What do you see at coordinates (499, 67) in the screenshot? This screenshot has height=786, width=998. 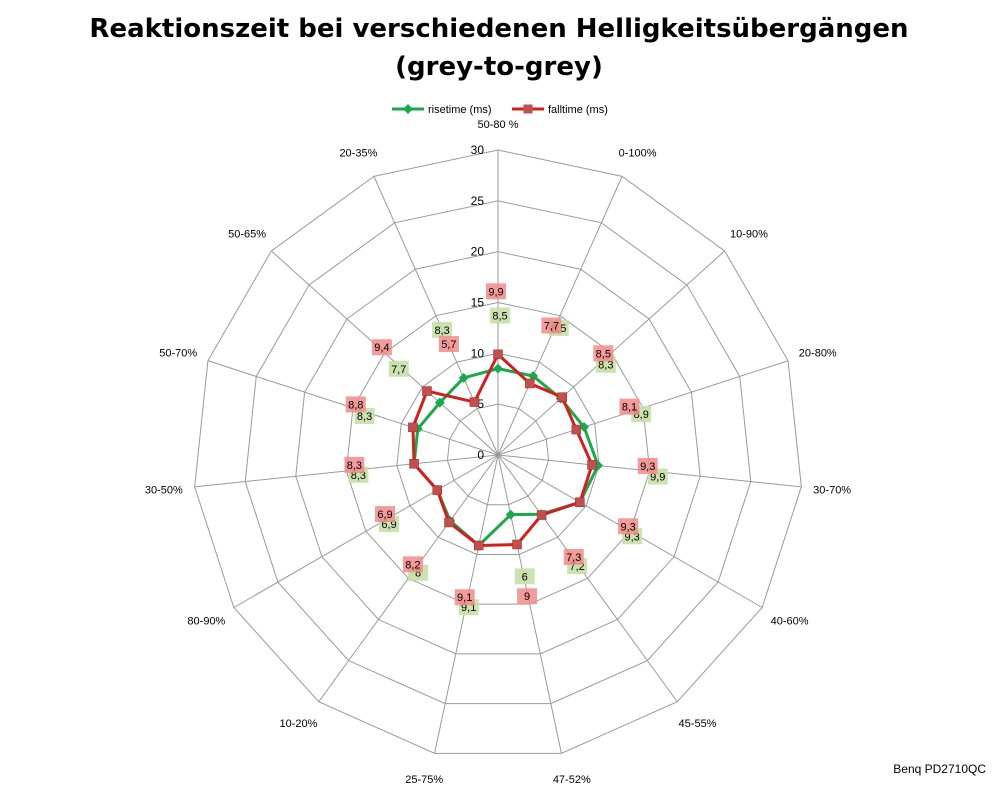 I see `chart-title-line2: (grey-to-grey)` at bounding box center [499, 67].